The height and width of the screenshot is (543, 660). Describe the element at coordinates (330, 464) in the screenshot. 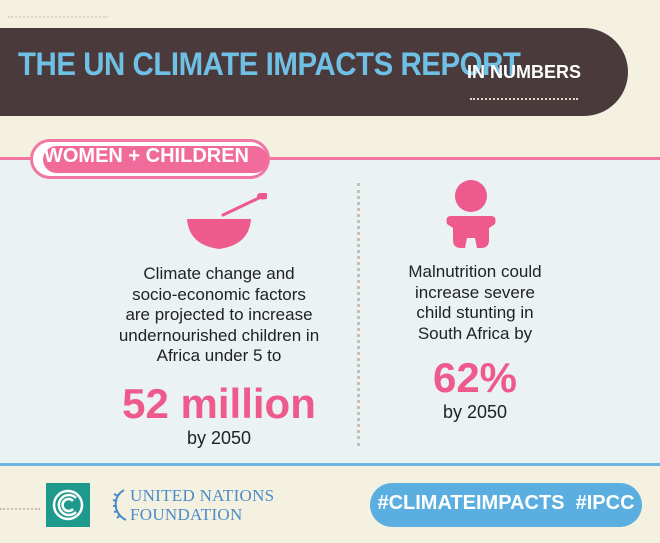

I see `footer-divider` at that location.